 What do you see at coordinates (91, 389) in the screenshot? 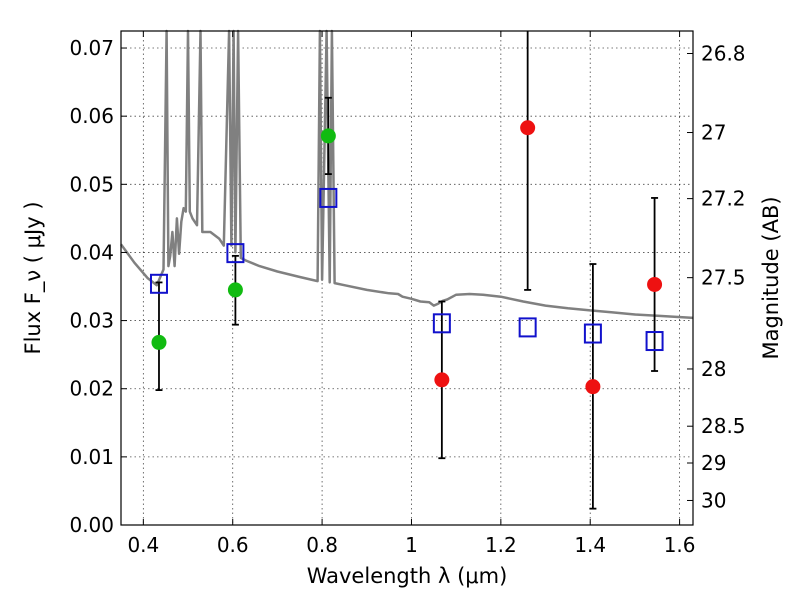
I see `y-tick-label: 0.02` at bounding box center [91, 389].